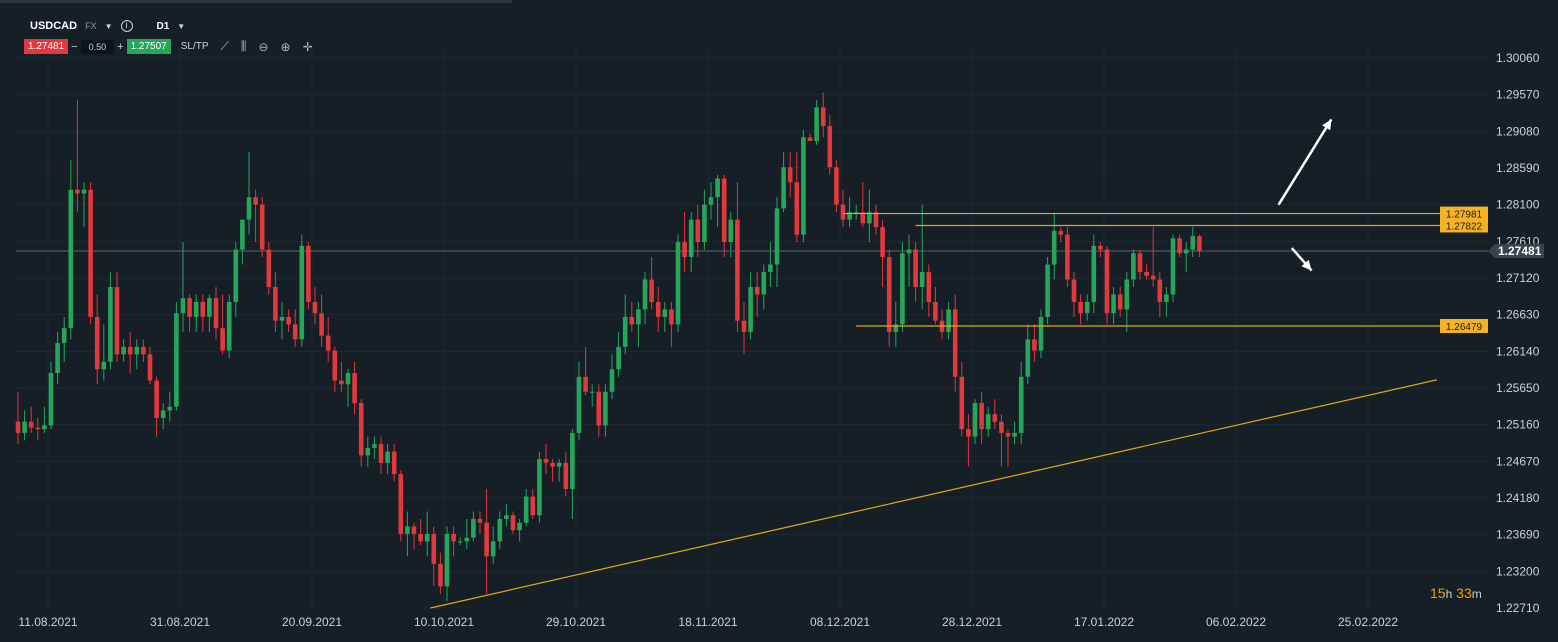 The width and height of the screenshot is (1558, 642). Describe the element at coordinates (243, 46) in the screenshot. I see `indicators-icon: ⫼` at that location.